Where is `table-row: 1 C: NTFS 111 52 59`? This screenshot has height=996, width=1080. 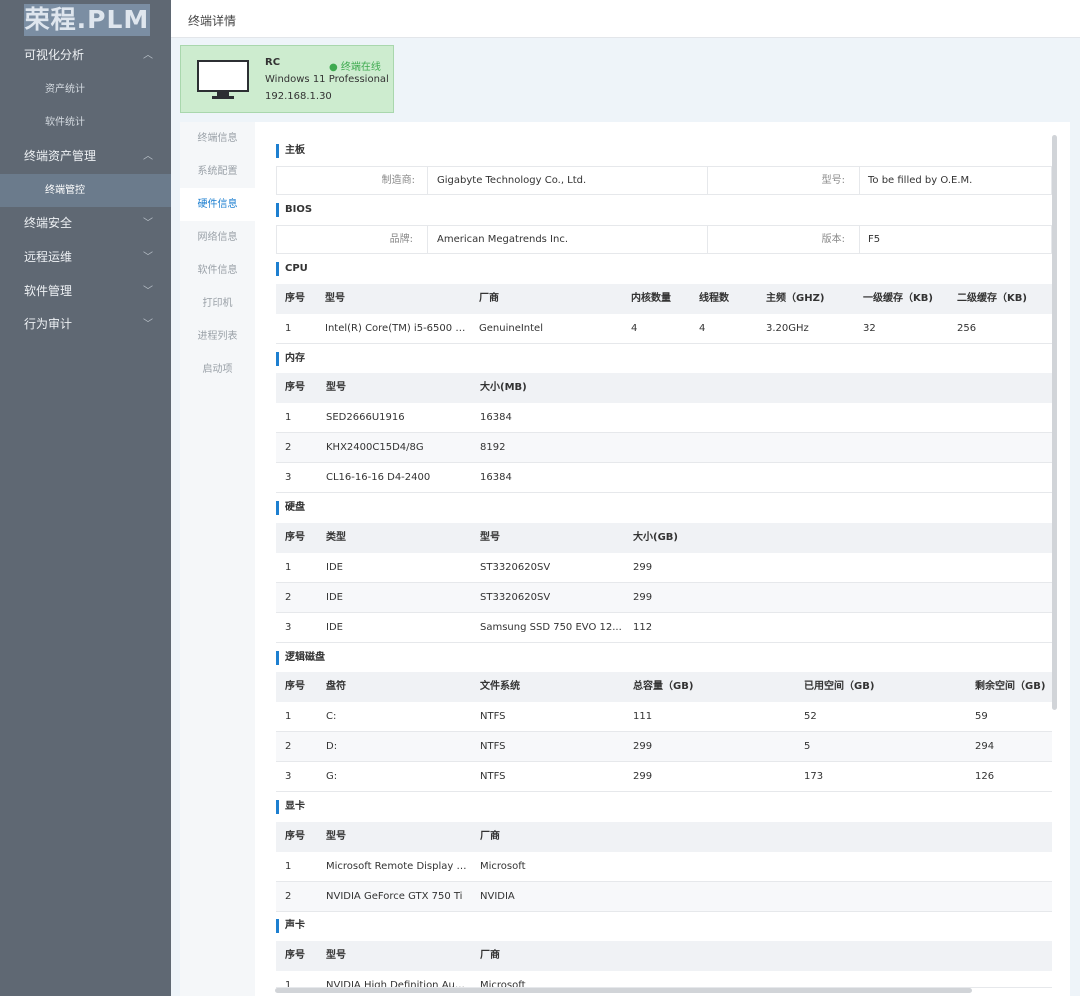 table-row: 1 C: NTFS 111 52 59 is located at coordinates (664, 717).